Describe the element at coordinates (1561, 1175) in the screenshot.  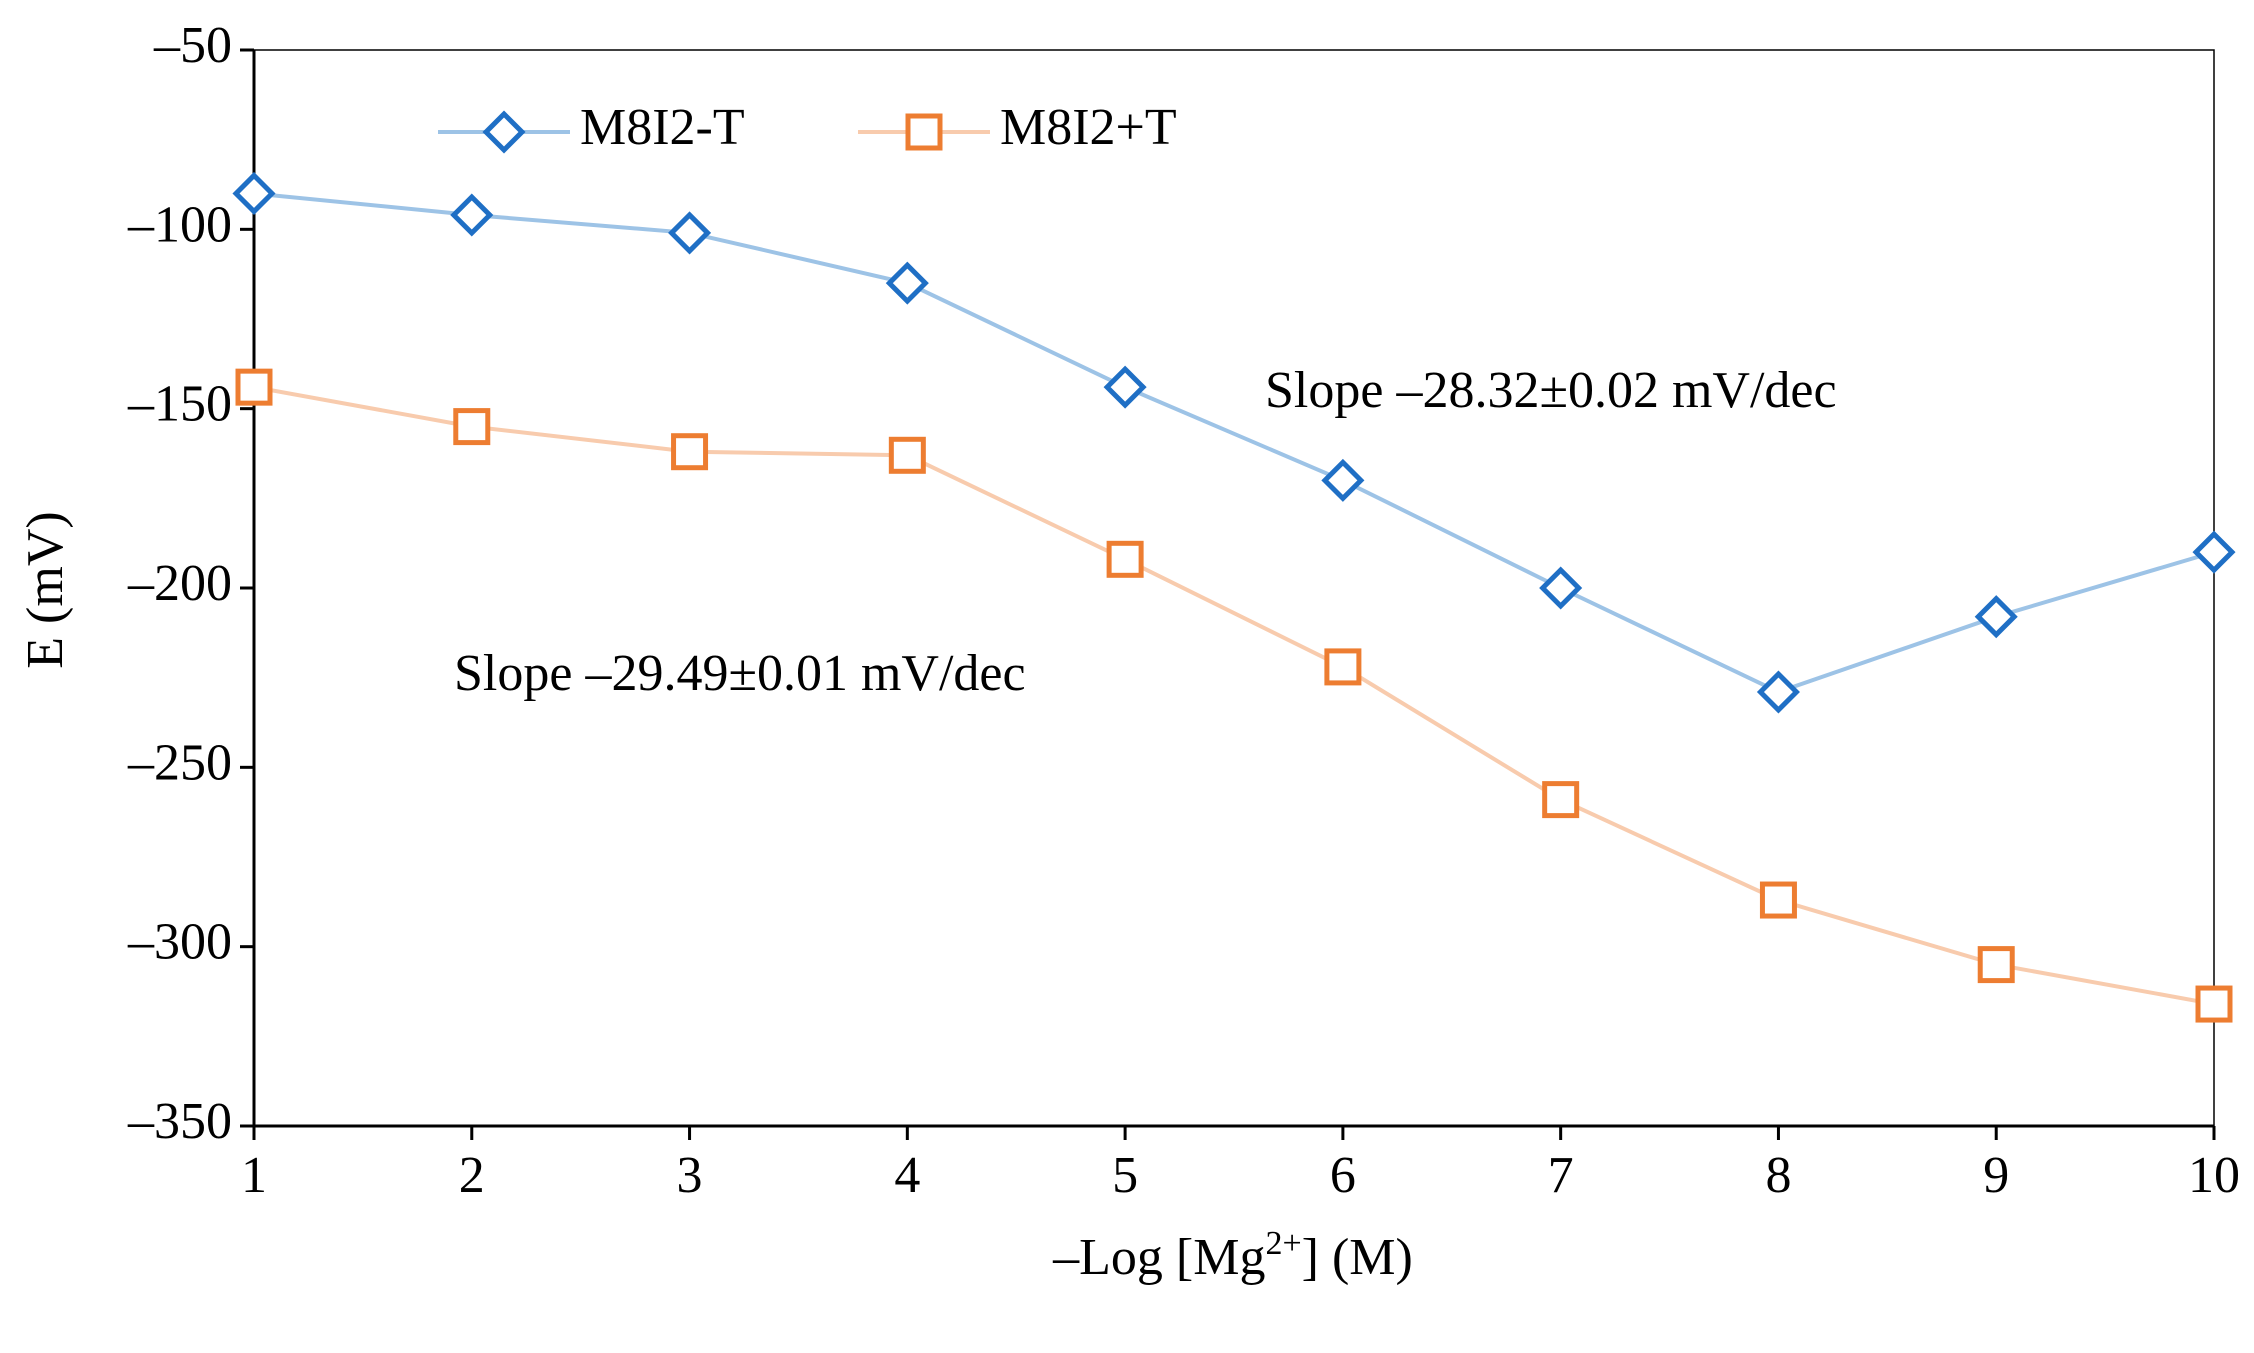
I see `x-tick-label: 7` at that location.